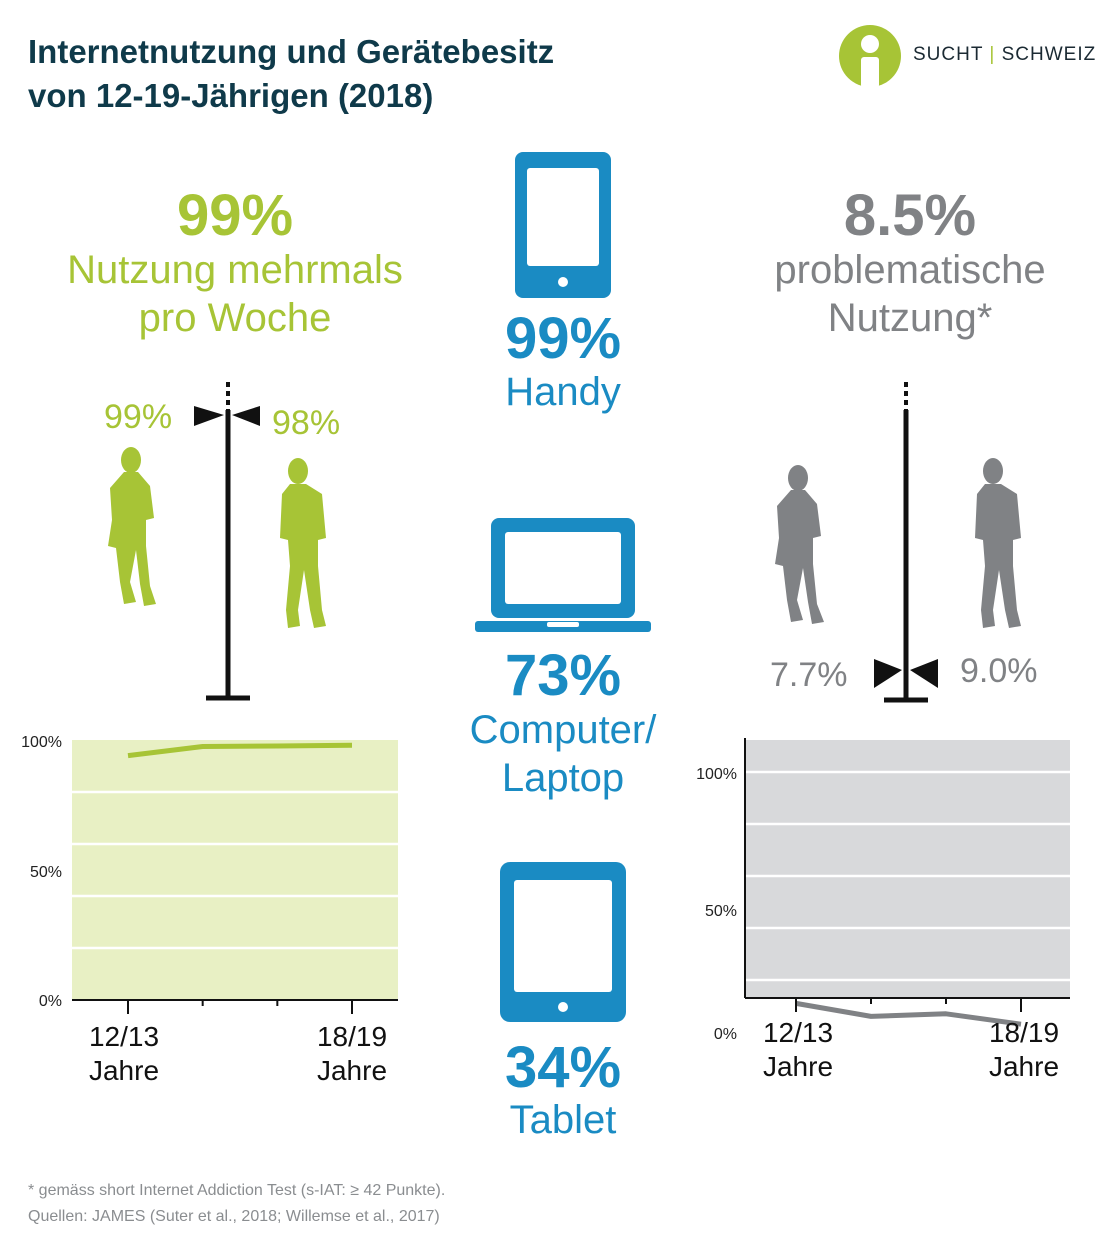  I want to click on laptop-icon, so click(563, 575).